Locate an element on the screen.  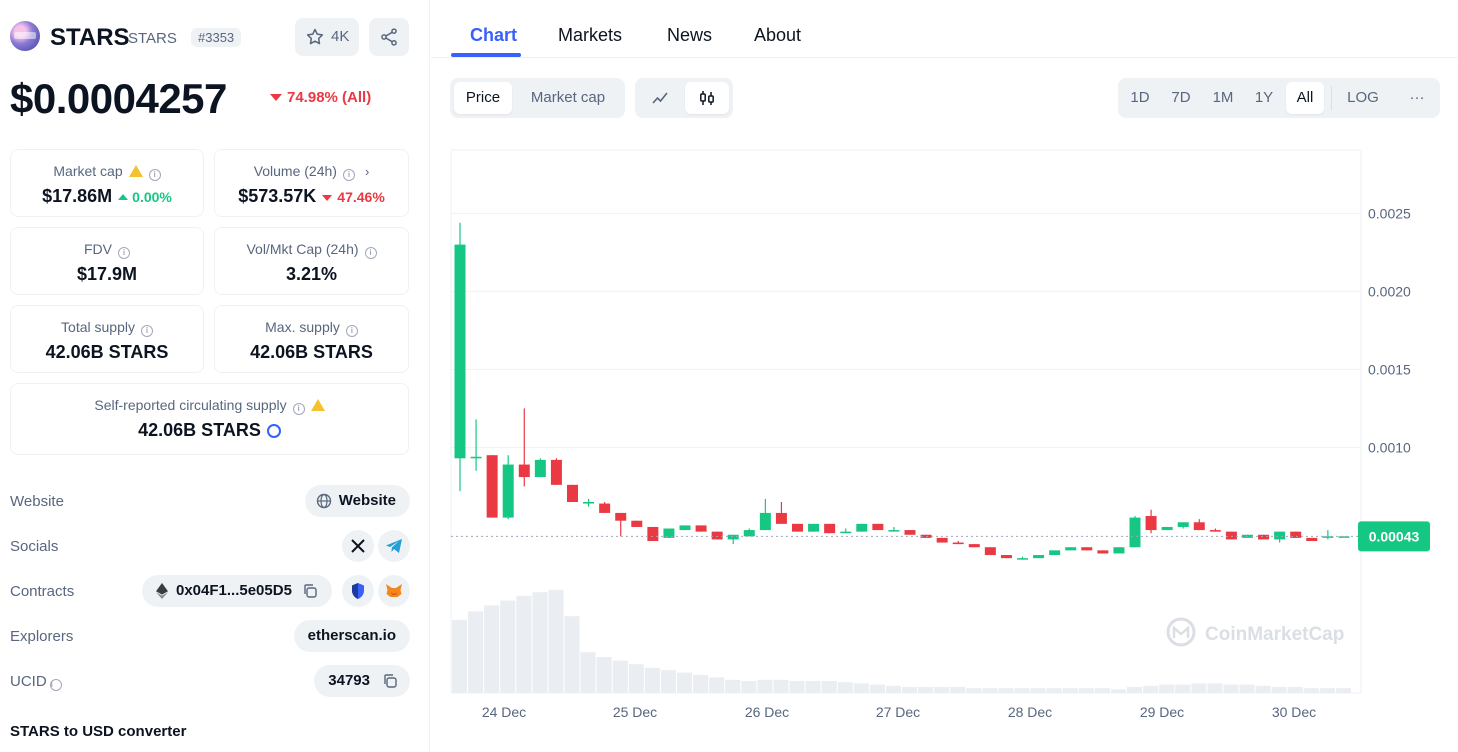
telegram-button is located at coordinates (394, 546).